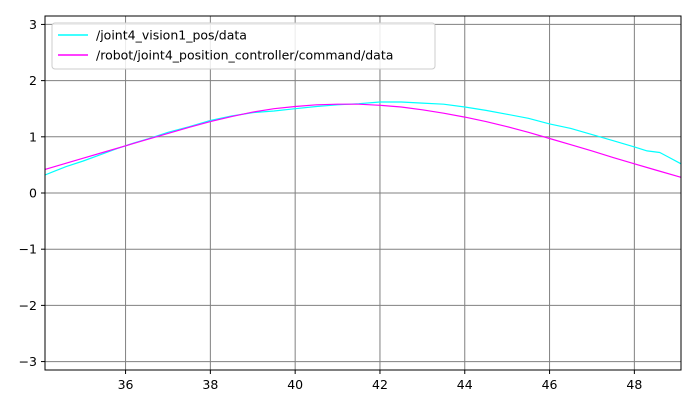 Image resolution: width=696 pixels, height=409 pixels. I want to click on x-tick-label: 40, so click(295, 384).